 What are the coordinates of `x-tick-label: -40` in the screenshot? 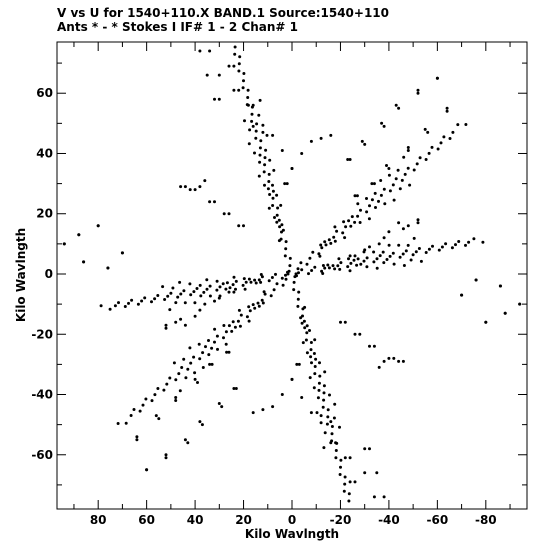 It's located at (389, 520).